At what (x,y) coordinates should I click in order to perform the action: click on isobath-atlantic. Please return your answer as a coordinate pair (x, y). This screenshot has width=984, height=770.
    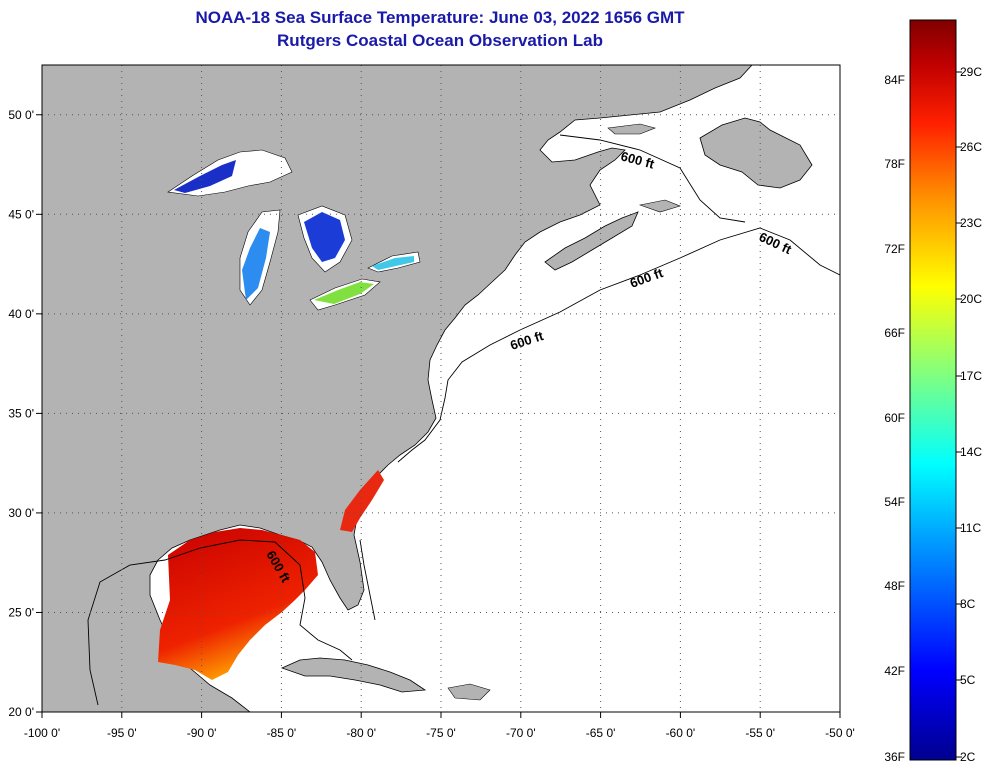
    Looking at the image, I should click on (618, 345).